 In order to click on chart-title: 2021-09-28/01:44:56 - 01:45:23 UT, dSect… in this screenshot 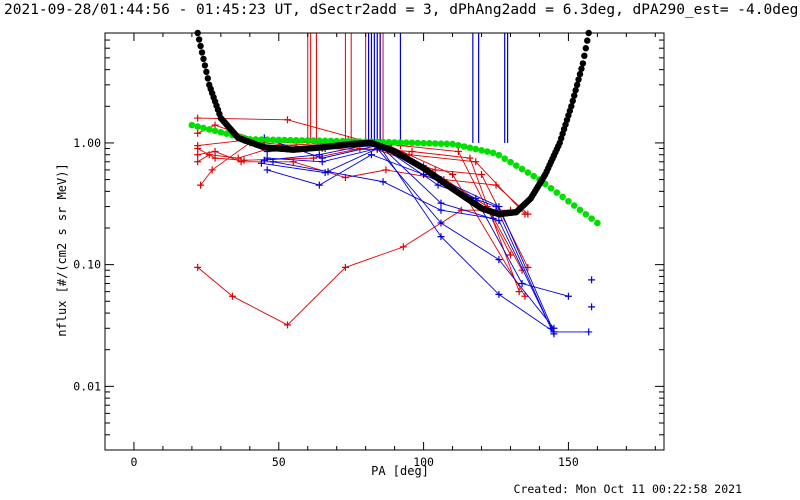, I will do `click(401, 10)`.